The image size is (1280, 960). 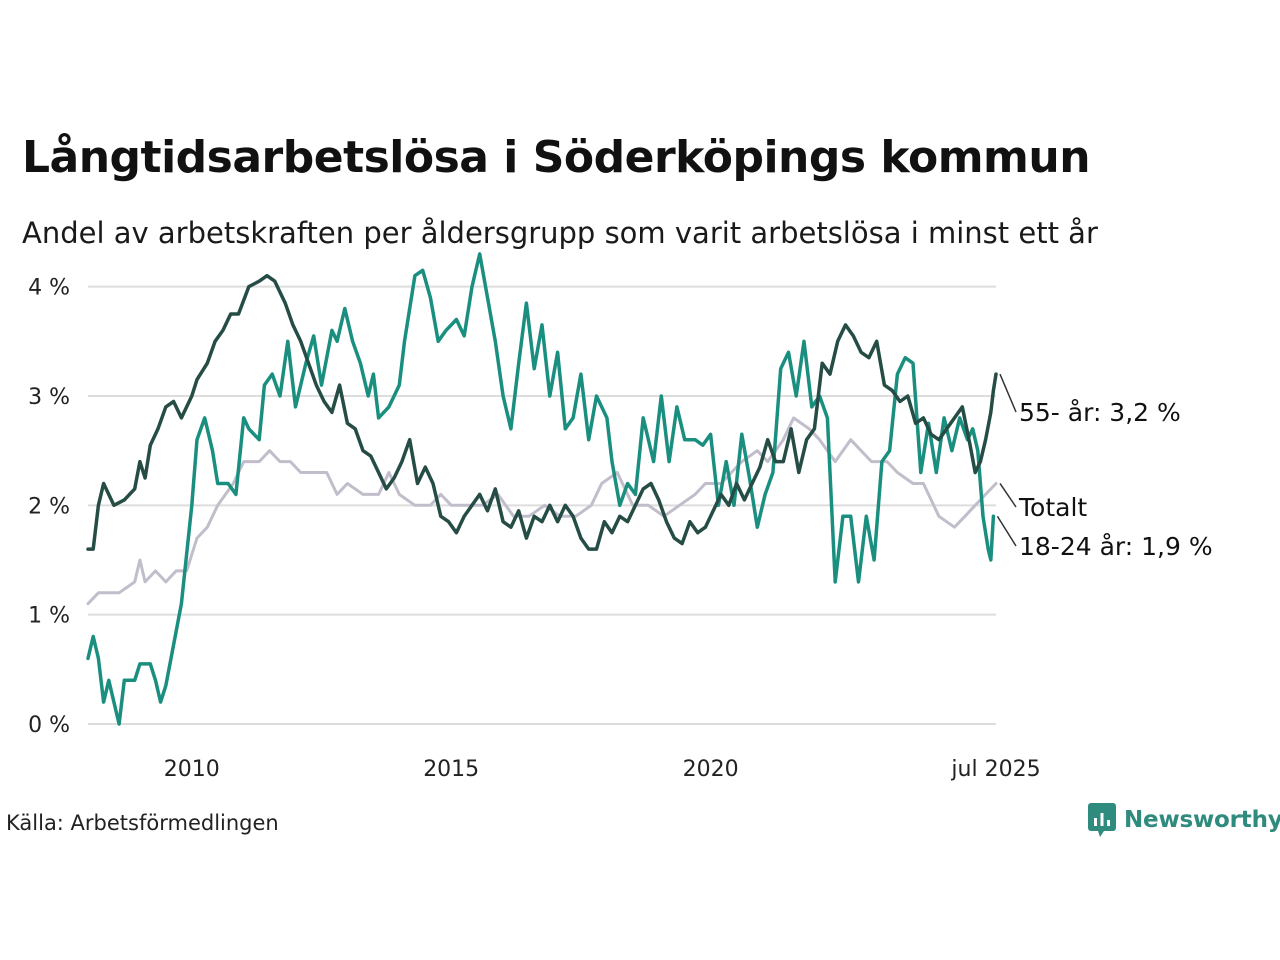 I want to click on y-tick-label: 0 %, so click(x=49, y=725).